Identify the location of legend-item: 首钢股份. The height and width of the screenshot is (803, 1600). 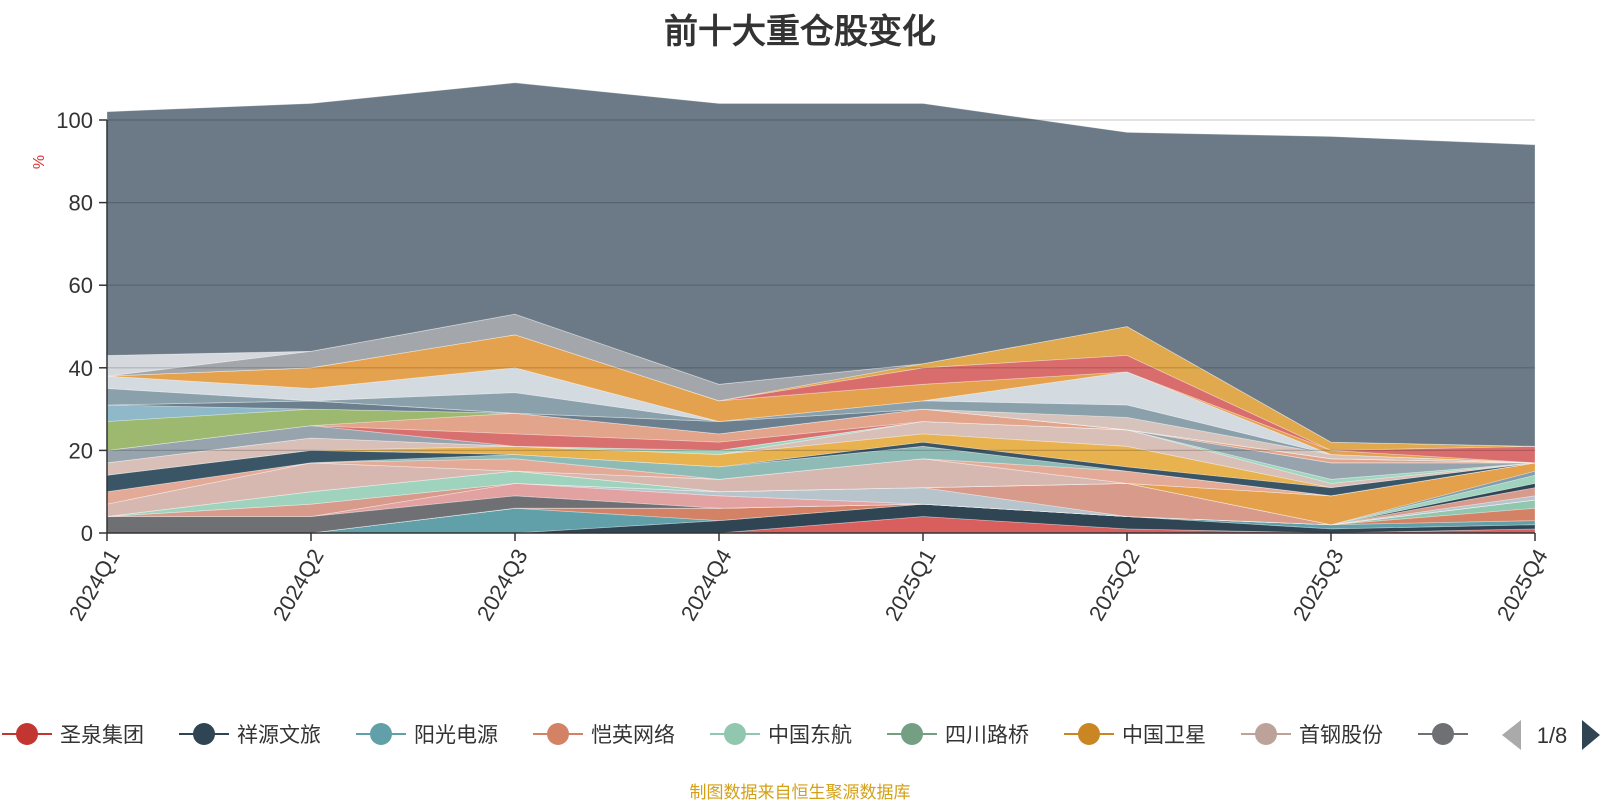
(1312, 735).